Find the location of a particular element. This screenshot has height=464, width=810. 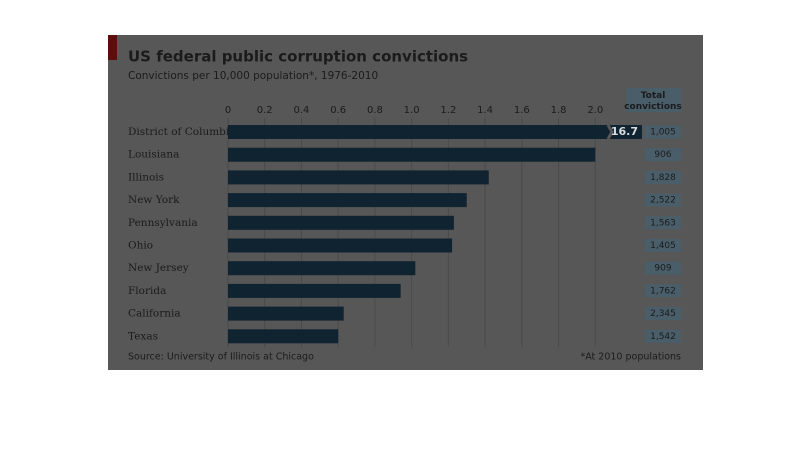

x-tick-label: 0.2 is located at coordinates (265, 110).